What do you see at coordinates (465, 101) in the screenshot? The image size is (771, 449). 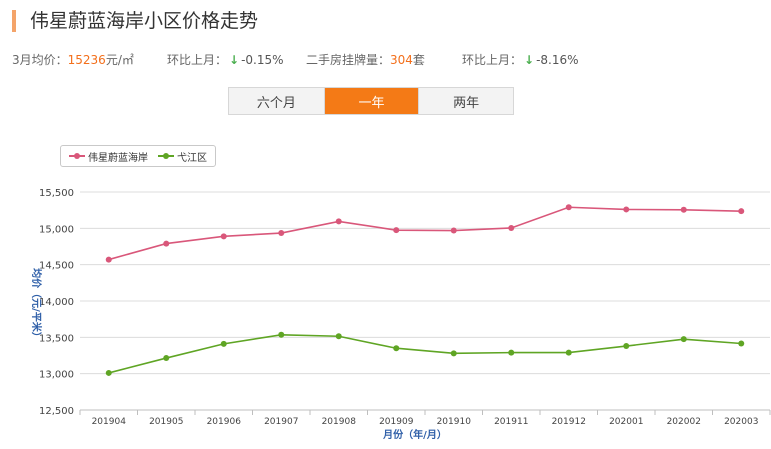 I see `tab-two-years: 两年` at bounding box center [465, 101].